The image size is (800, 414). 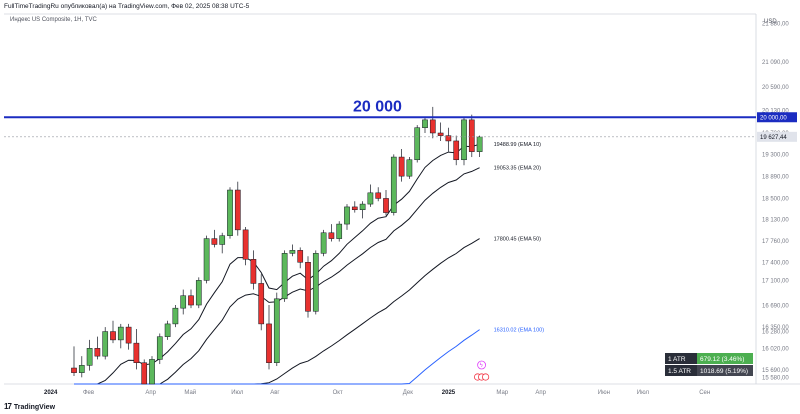 What do you see at coordinates (775, 328) in the screenshot?
I see `y-tick-label: 16 350,00` at bounding box center [775, 328].